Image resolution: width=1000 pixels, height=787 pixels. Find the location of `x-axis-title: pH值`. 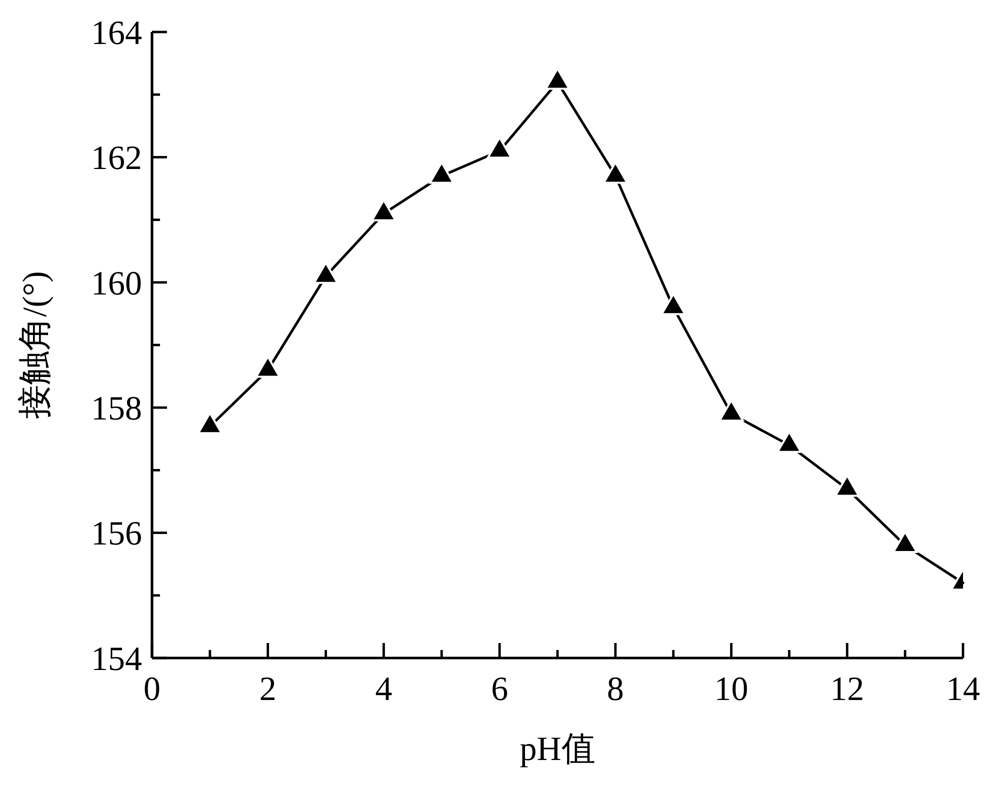

x-axis-title: pH值 is located at coordinates (558, 749).